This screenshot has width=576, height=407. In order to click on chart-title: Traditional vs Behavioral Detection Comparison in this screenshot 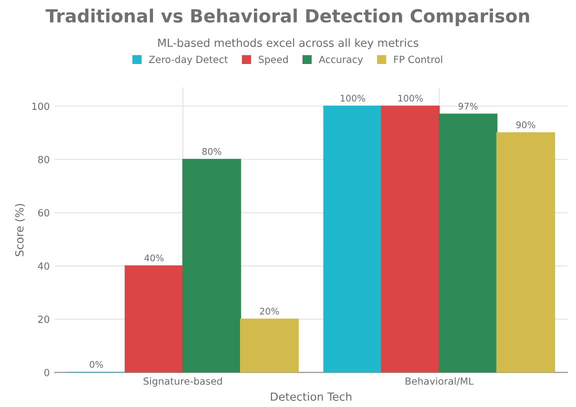, I will do `click(288, 17)`.